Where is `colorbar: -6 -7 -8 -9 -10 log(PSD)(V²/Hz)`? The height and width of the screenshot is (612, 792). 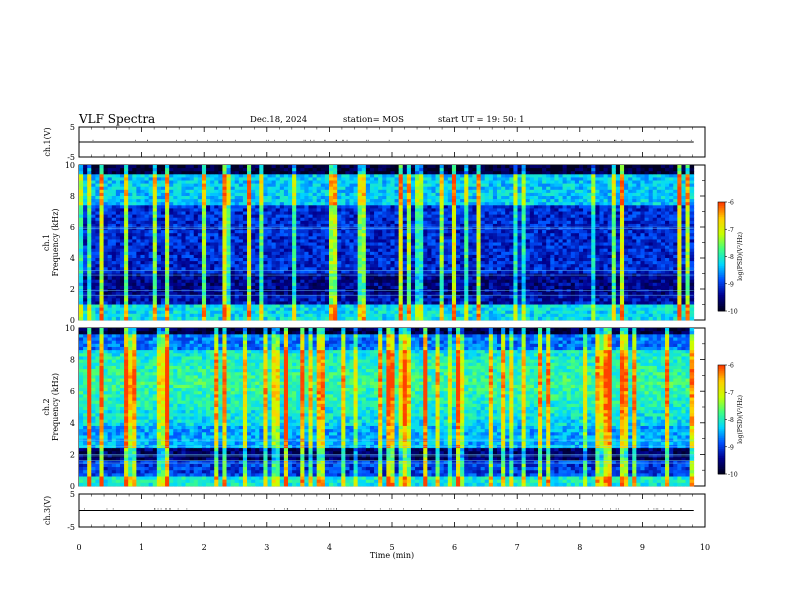
colorbar: -6 -7 -8 -9 -10 log(PSD)(V²/Hz) is located at coordinates (730, 258).